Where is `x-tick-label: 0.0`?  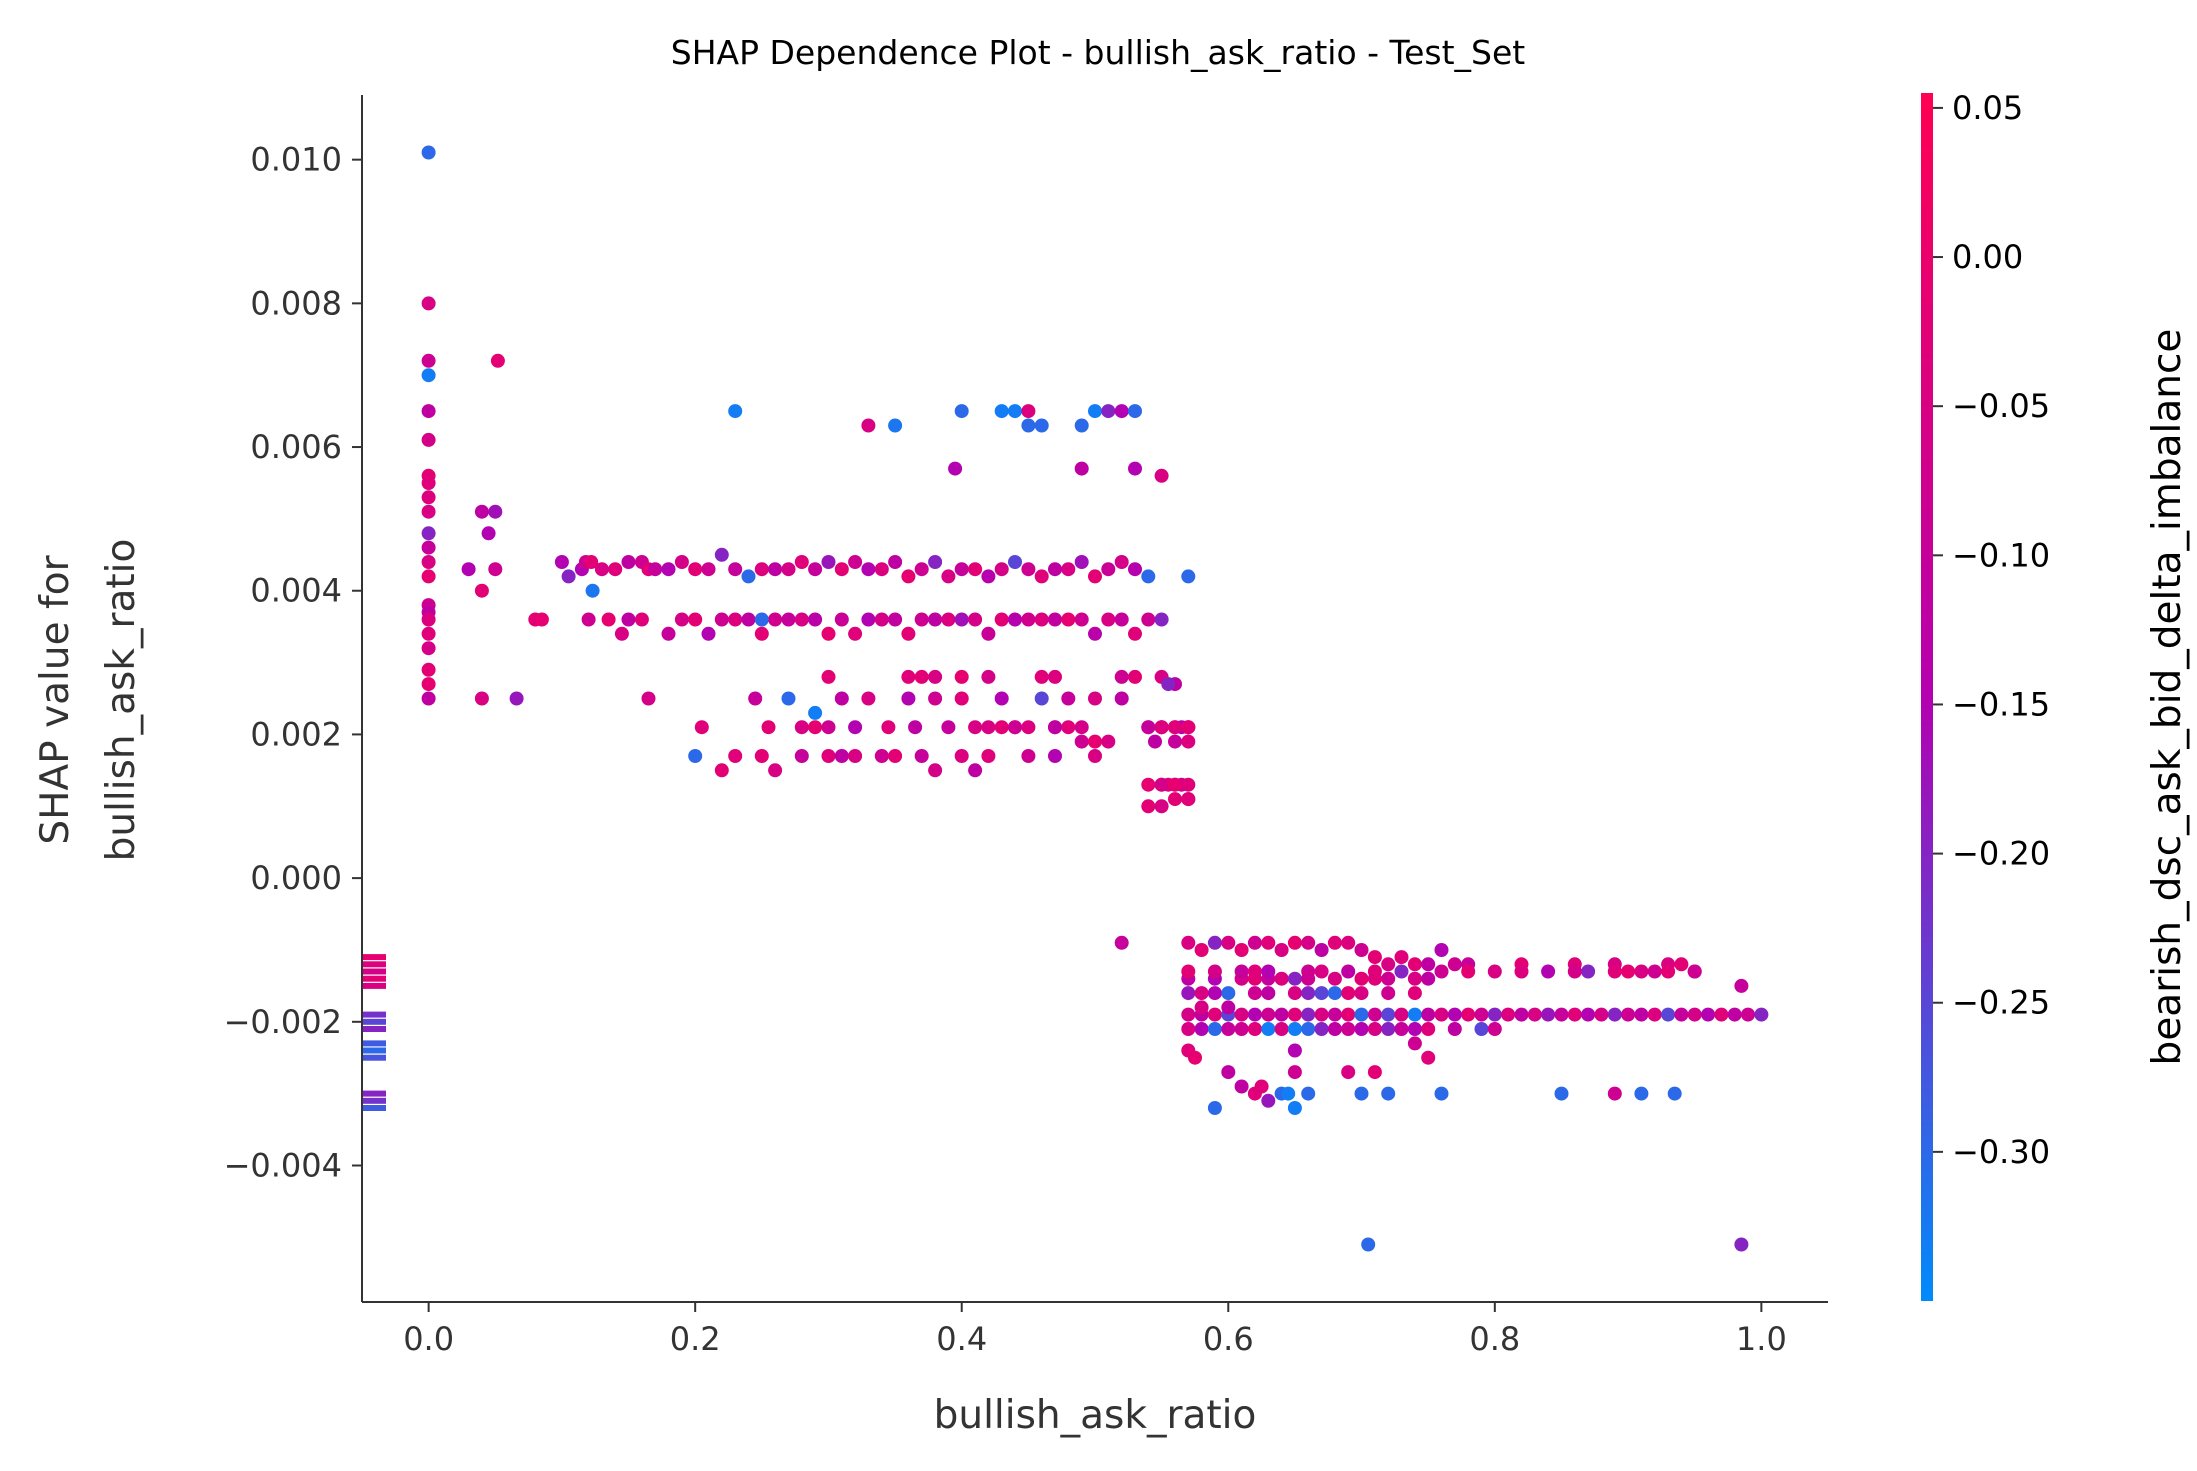
x-tick-label: 0.0 is located at coordinates (428, 1339).